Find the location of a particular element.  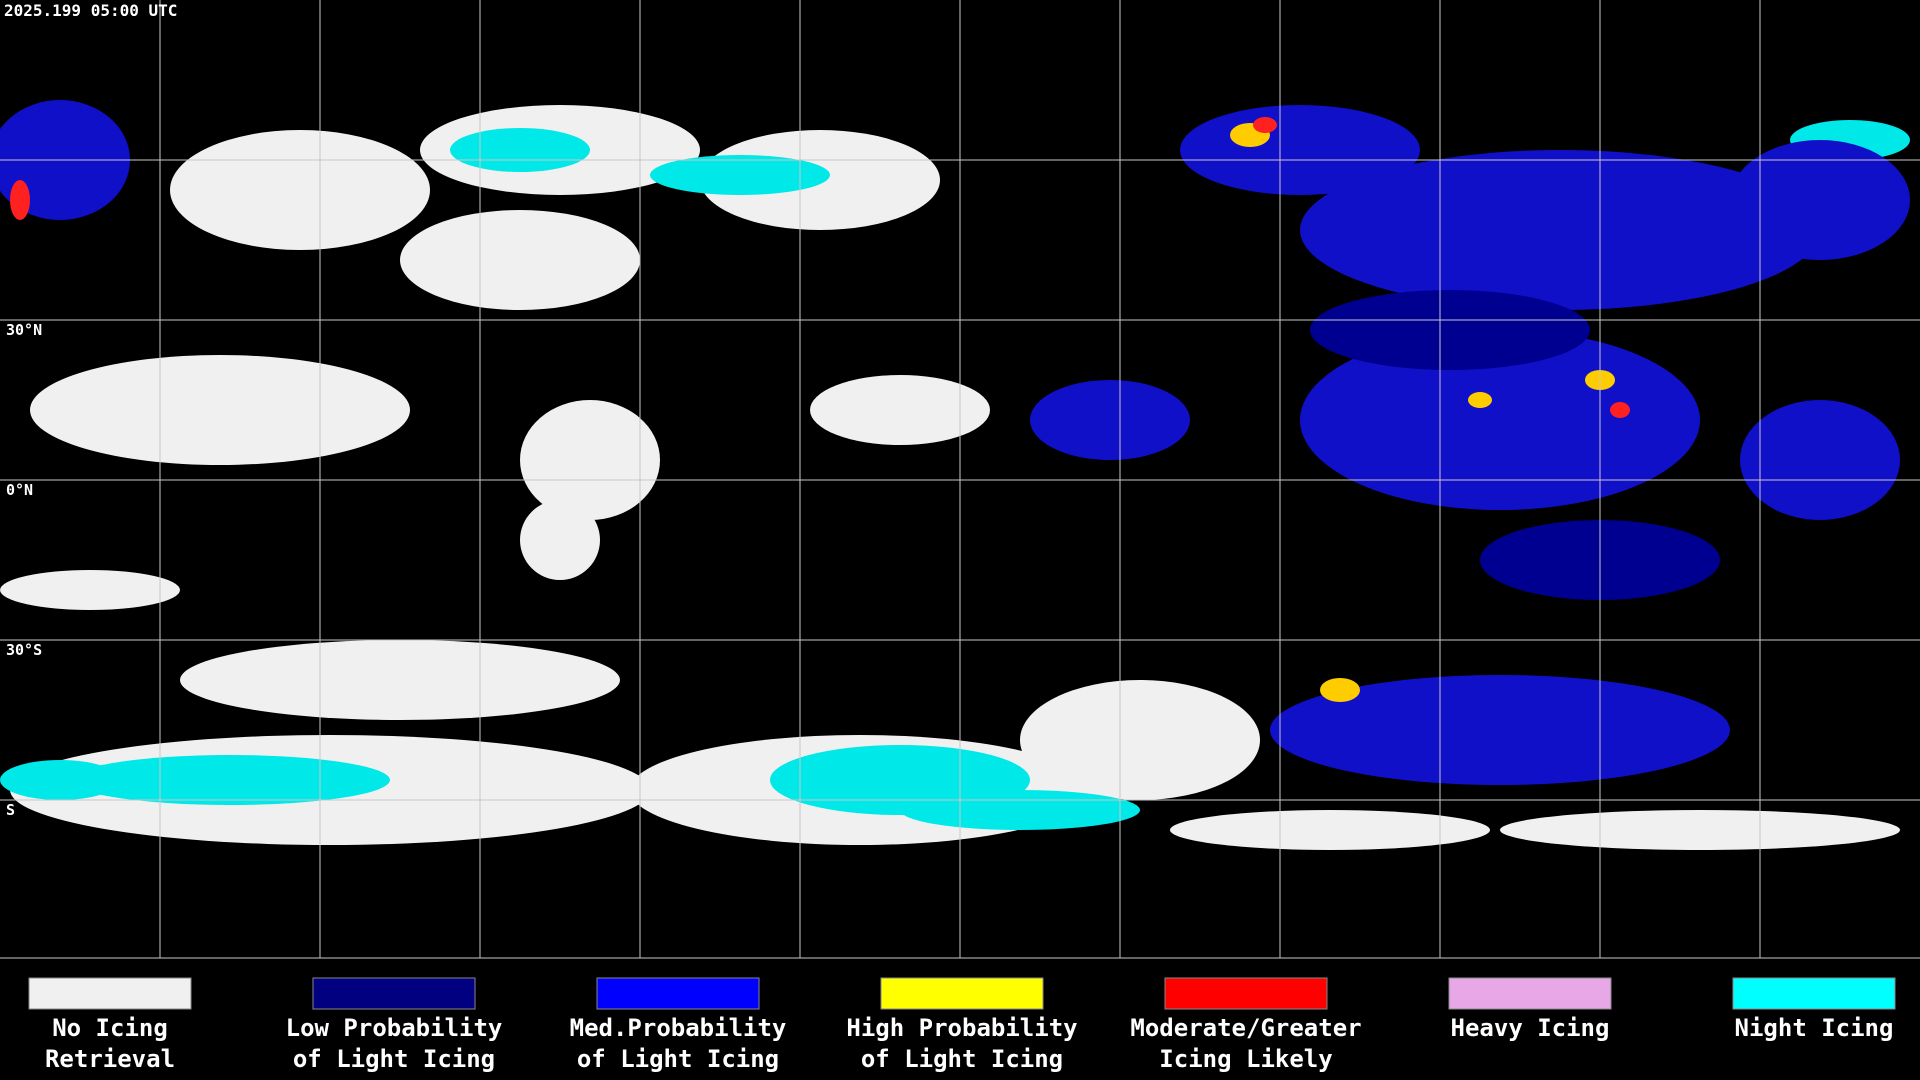

legend-label: No Icing is located at coordinates (110, 1028).